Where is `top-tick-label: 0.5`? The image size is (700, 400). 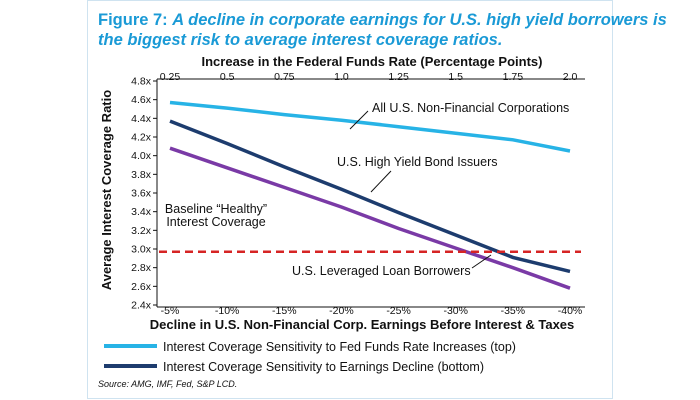 top-tick-label: 0.5 is located at coordinates (227, 77).